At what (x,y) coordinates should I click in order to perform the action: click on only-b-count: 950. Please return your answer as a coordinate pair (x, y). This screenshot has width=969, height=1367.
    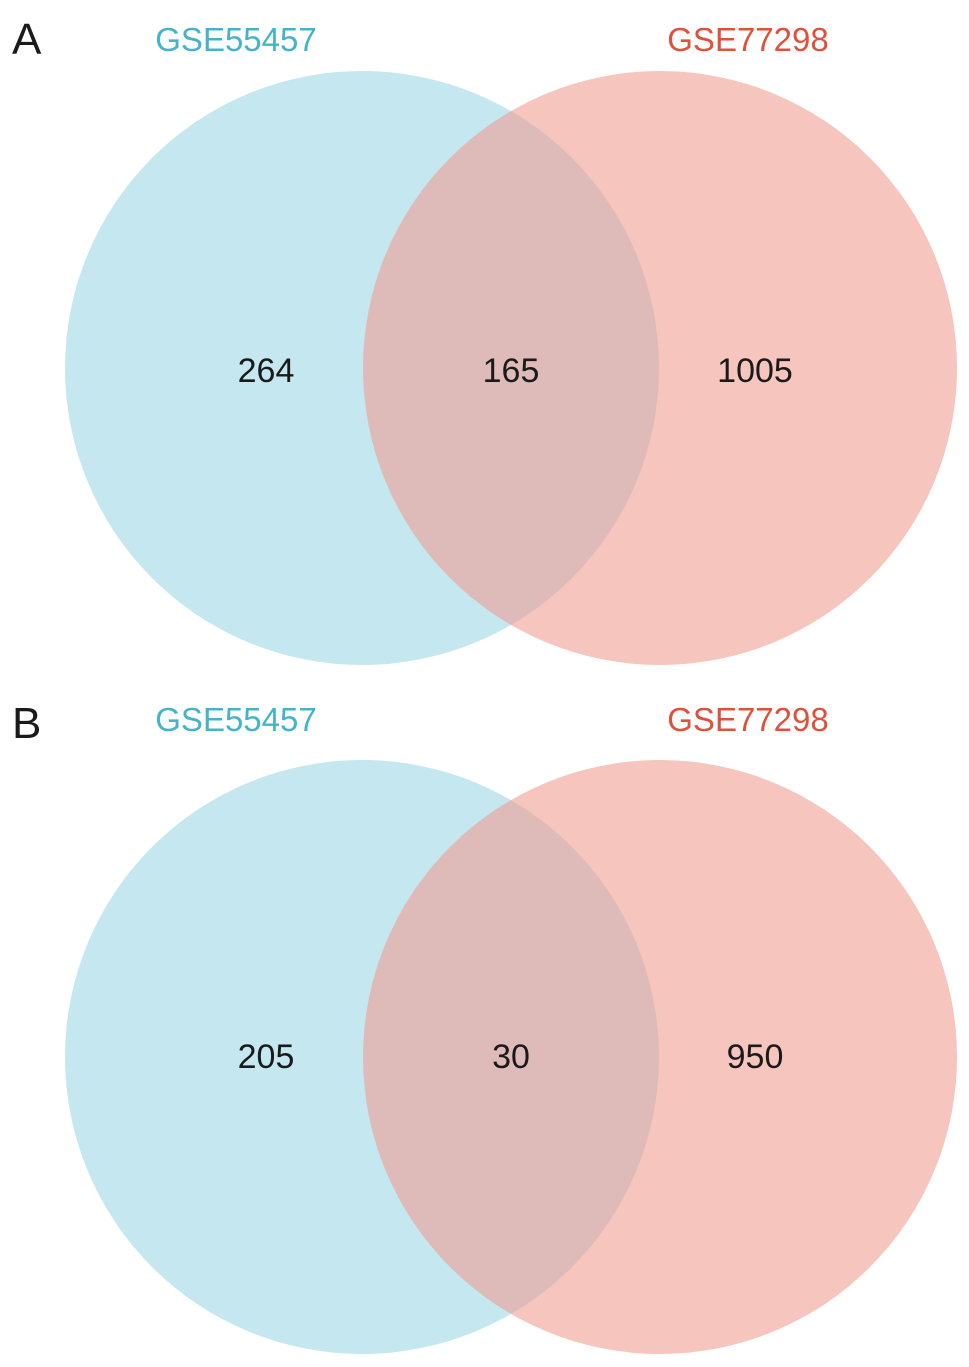
    Looking at the image, I should click on (755, 1057).